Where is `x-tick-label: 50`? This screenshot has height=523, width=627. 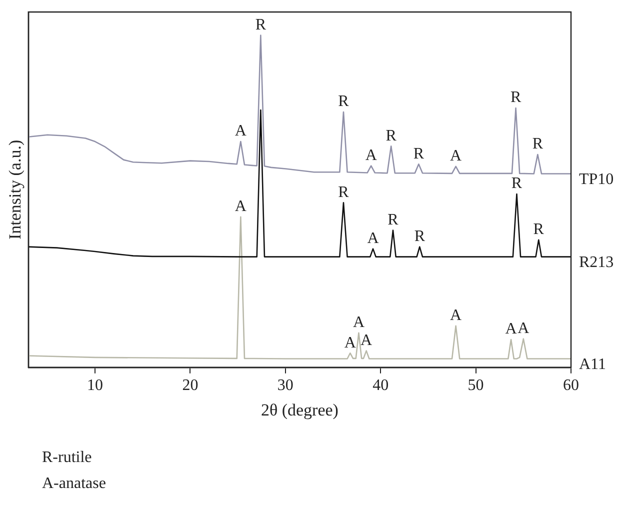
x-tick-label: 50 is located at coordinates (476, 385).